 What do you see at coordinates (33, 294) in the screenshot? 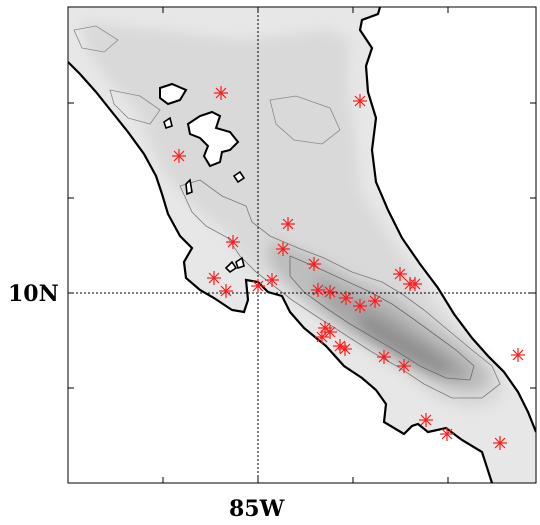
I see `latitude-label: 10N` at bounding box center [33, 294].